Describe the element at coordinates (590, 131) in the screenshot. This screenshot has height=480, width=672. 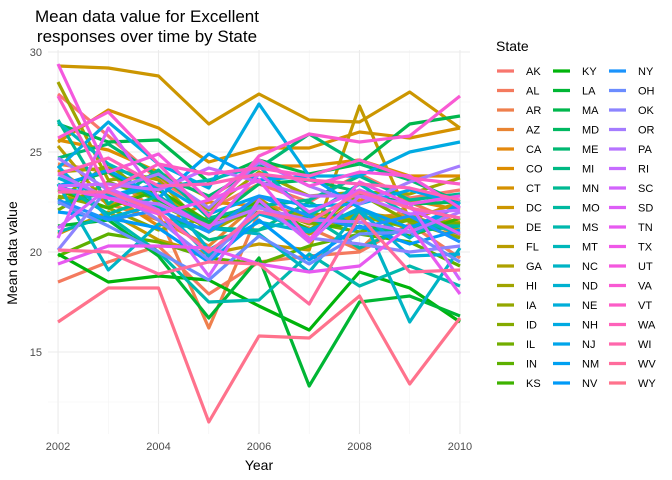
I see `legend-label: MD` at that location.